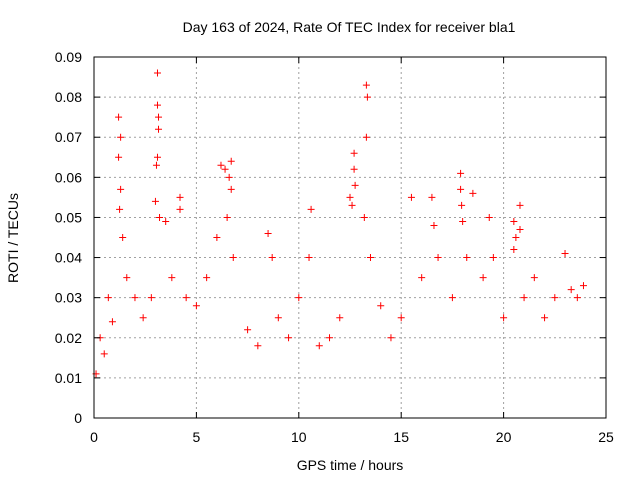  I want to click on y-tick-label: 0.04, so click(68, 258).